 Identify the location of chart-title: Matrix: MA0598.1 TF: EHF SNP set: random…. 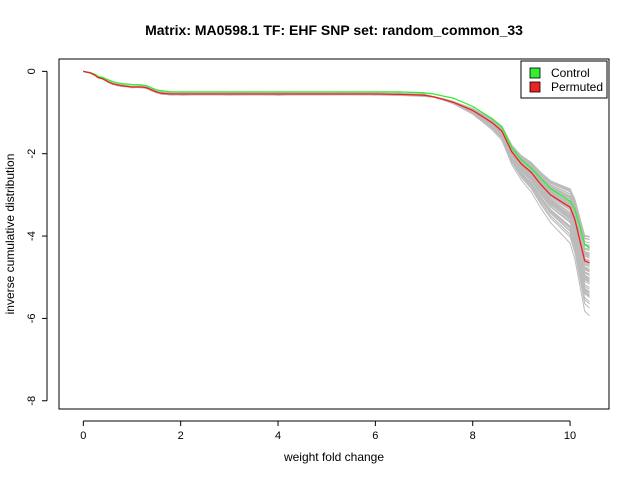
(334, 30).